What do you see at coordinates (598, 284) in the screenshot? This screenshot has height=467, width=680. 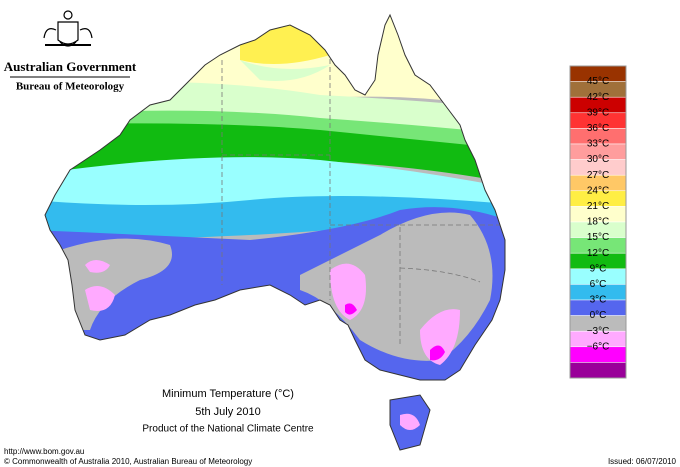 I see `legend-label: 6°C` at bounding box center [598, 284].